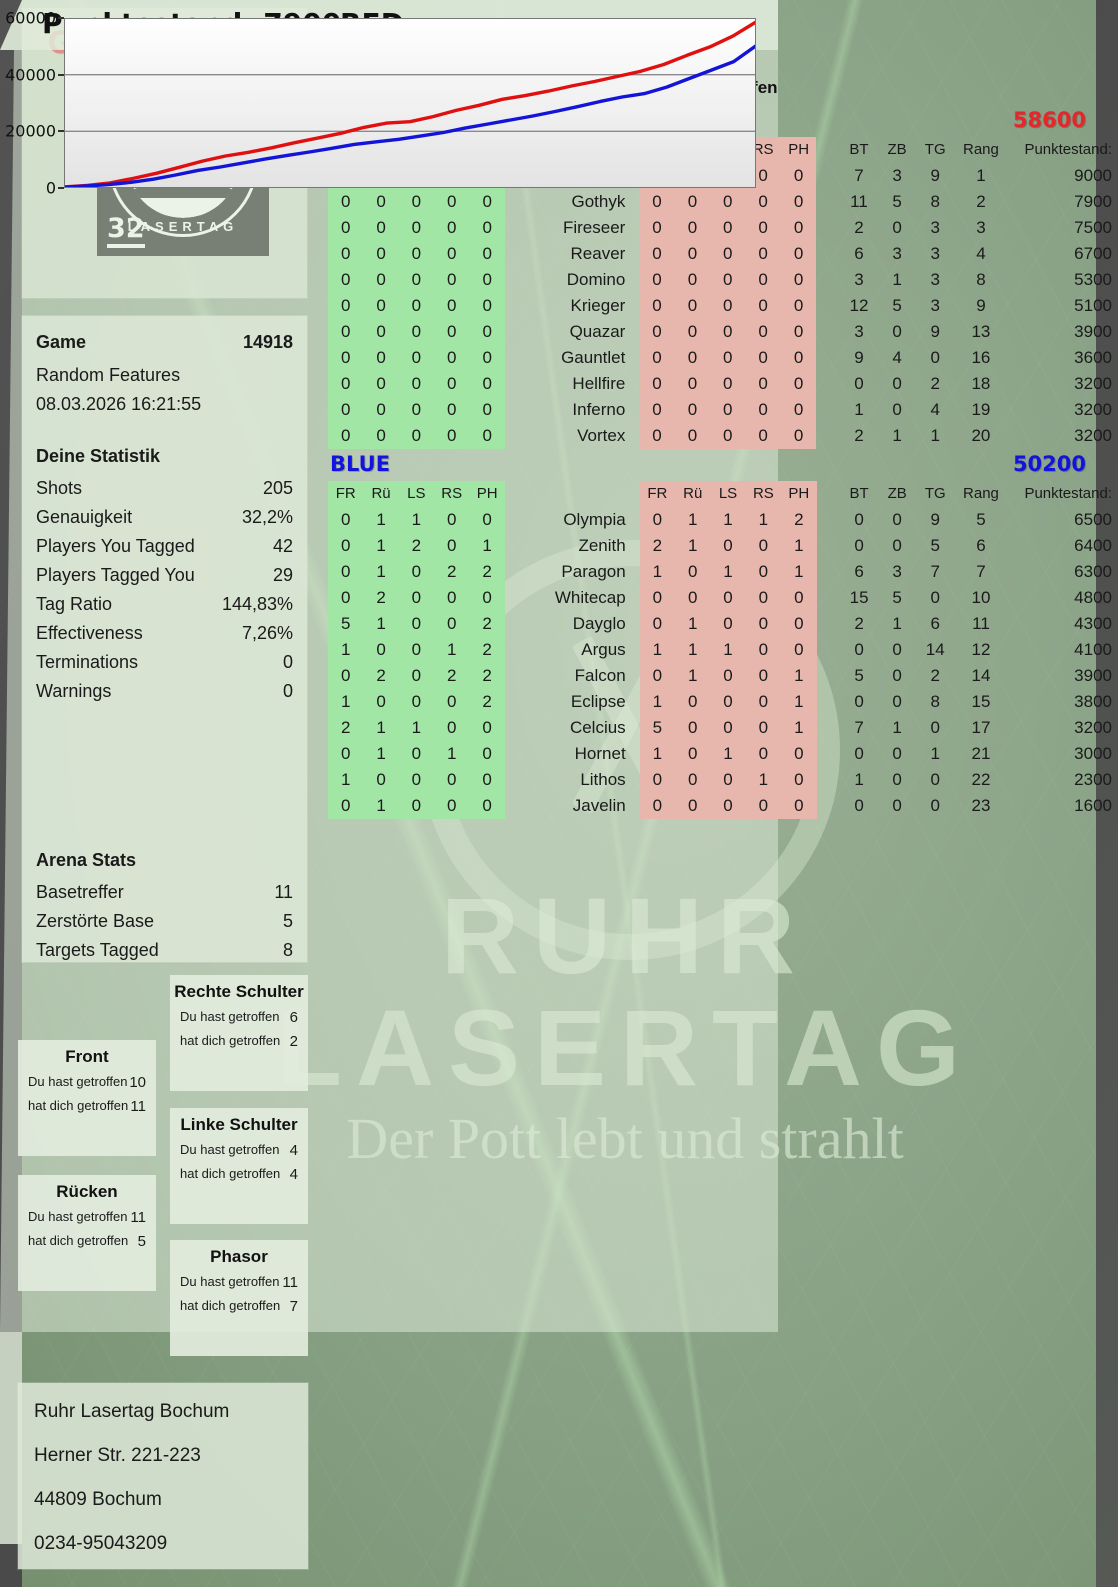  I want to click on table-row: 0 0 0 0 0 Quazar 0 0 0 0 0 3 0 9 13 3900, so click(723, 332).